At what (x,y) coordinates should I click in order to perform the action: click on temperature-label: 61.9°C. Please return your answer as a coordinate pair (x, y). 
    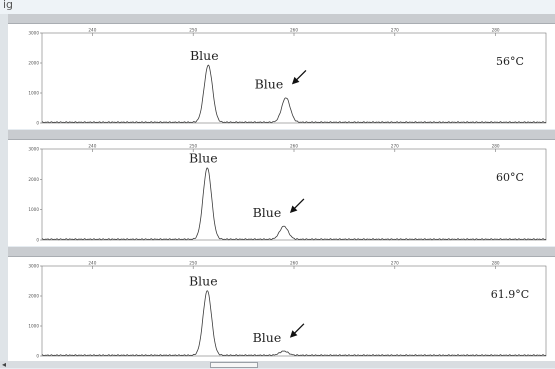
    Looking at the image, I should click on (510, 294).